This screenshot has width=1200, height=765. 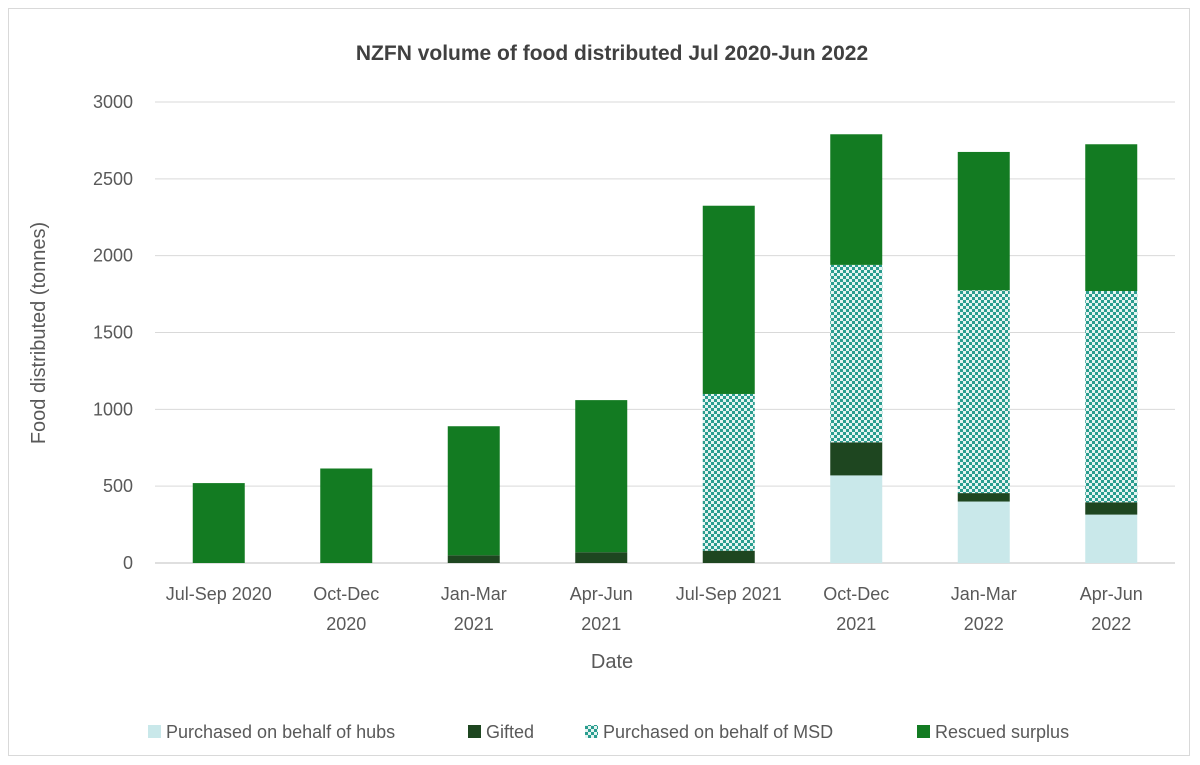 What do you see at coordinates (219, 594) in the screenshot?
I see `x-tick-label: Jul-Sep 2020` at bounding box center [219, 594].